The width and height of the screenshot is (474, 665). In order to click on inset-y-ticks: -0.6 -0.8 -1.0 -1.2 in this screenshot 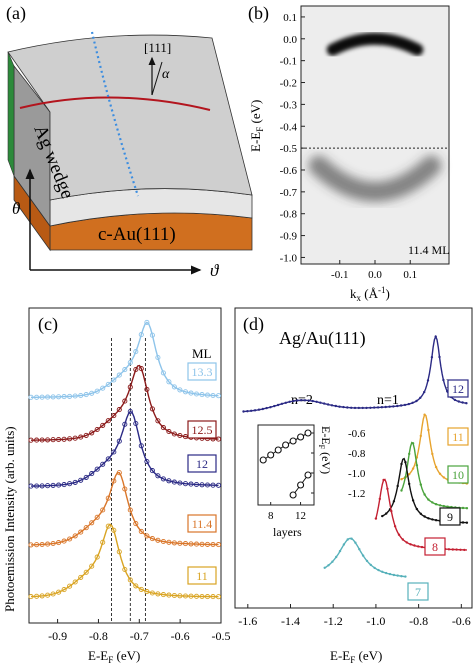, I will do `click(338, 464)`.